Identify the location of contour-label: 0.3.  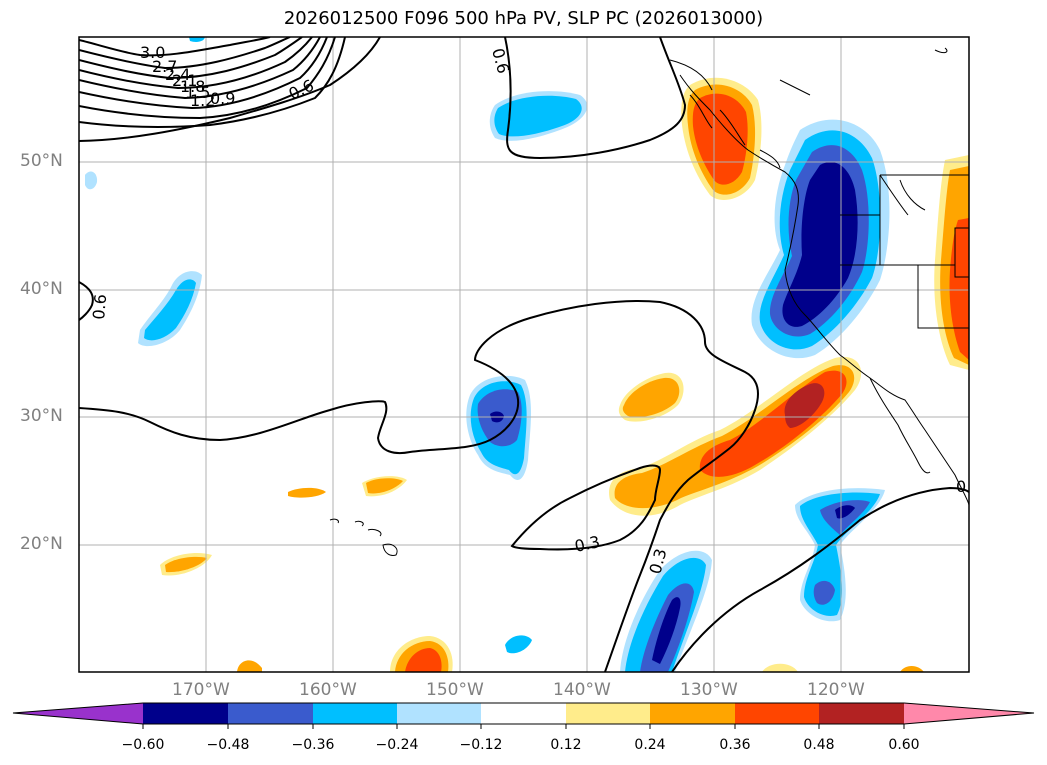
(587, 544).